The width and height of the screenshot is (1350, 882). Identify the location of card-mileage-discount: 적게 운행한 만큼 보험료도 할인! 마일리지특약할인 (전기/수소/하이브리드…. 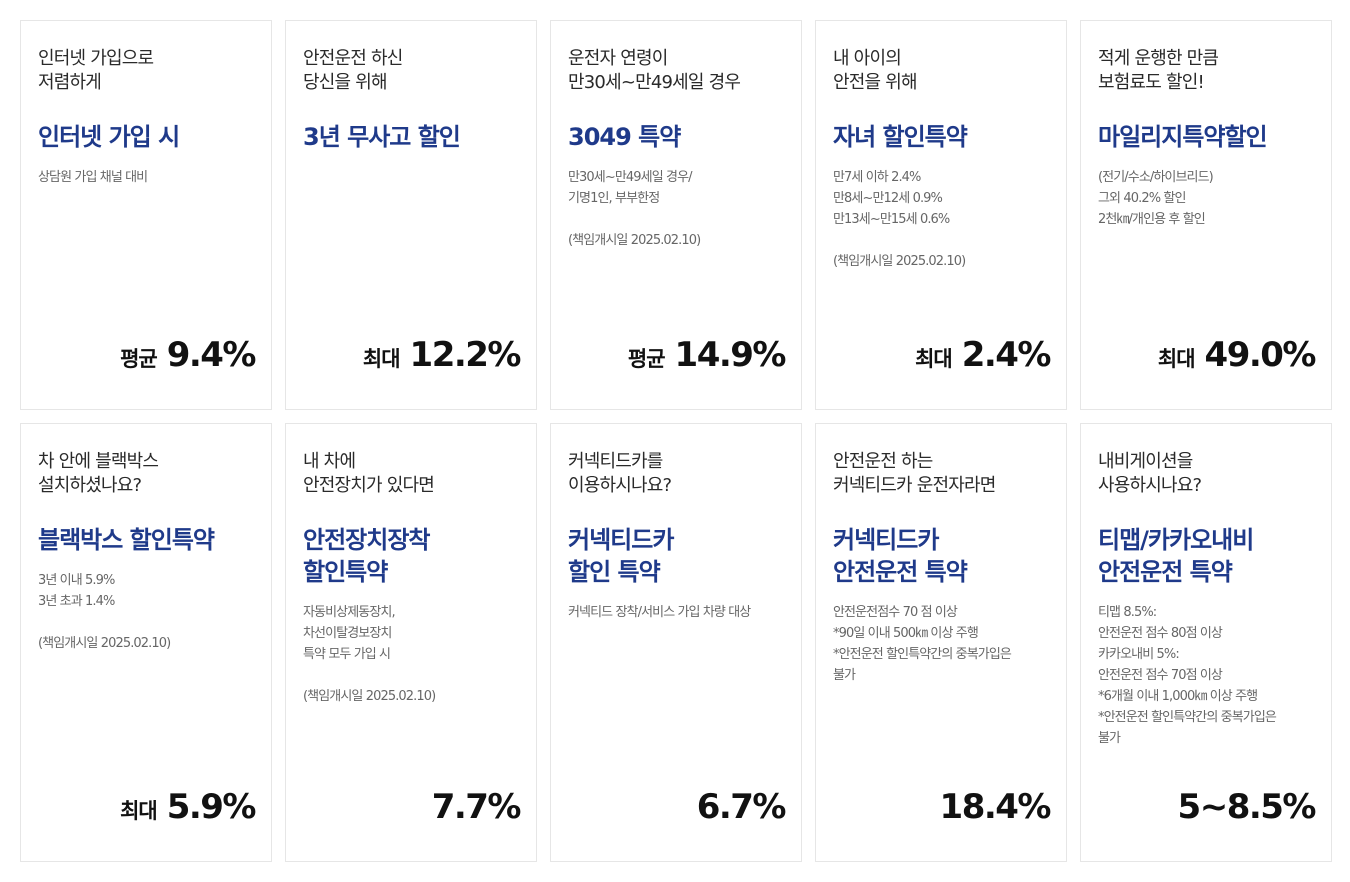
(1206, 215).